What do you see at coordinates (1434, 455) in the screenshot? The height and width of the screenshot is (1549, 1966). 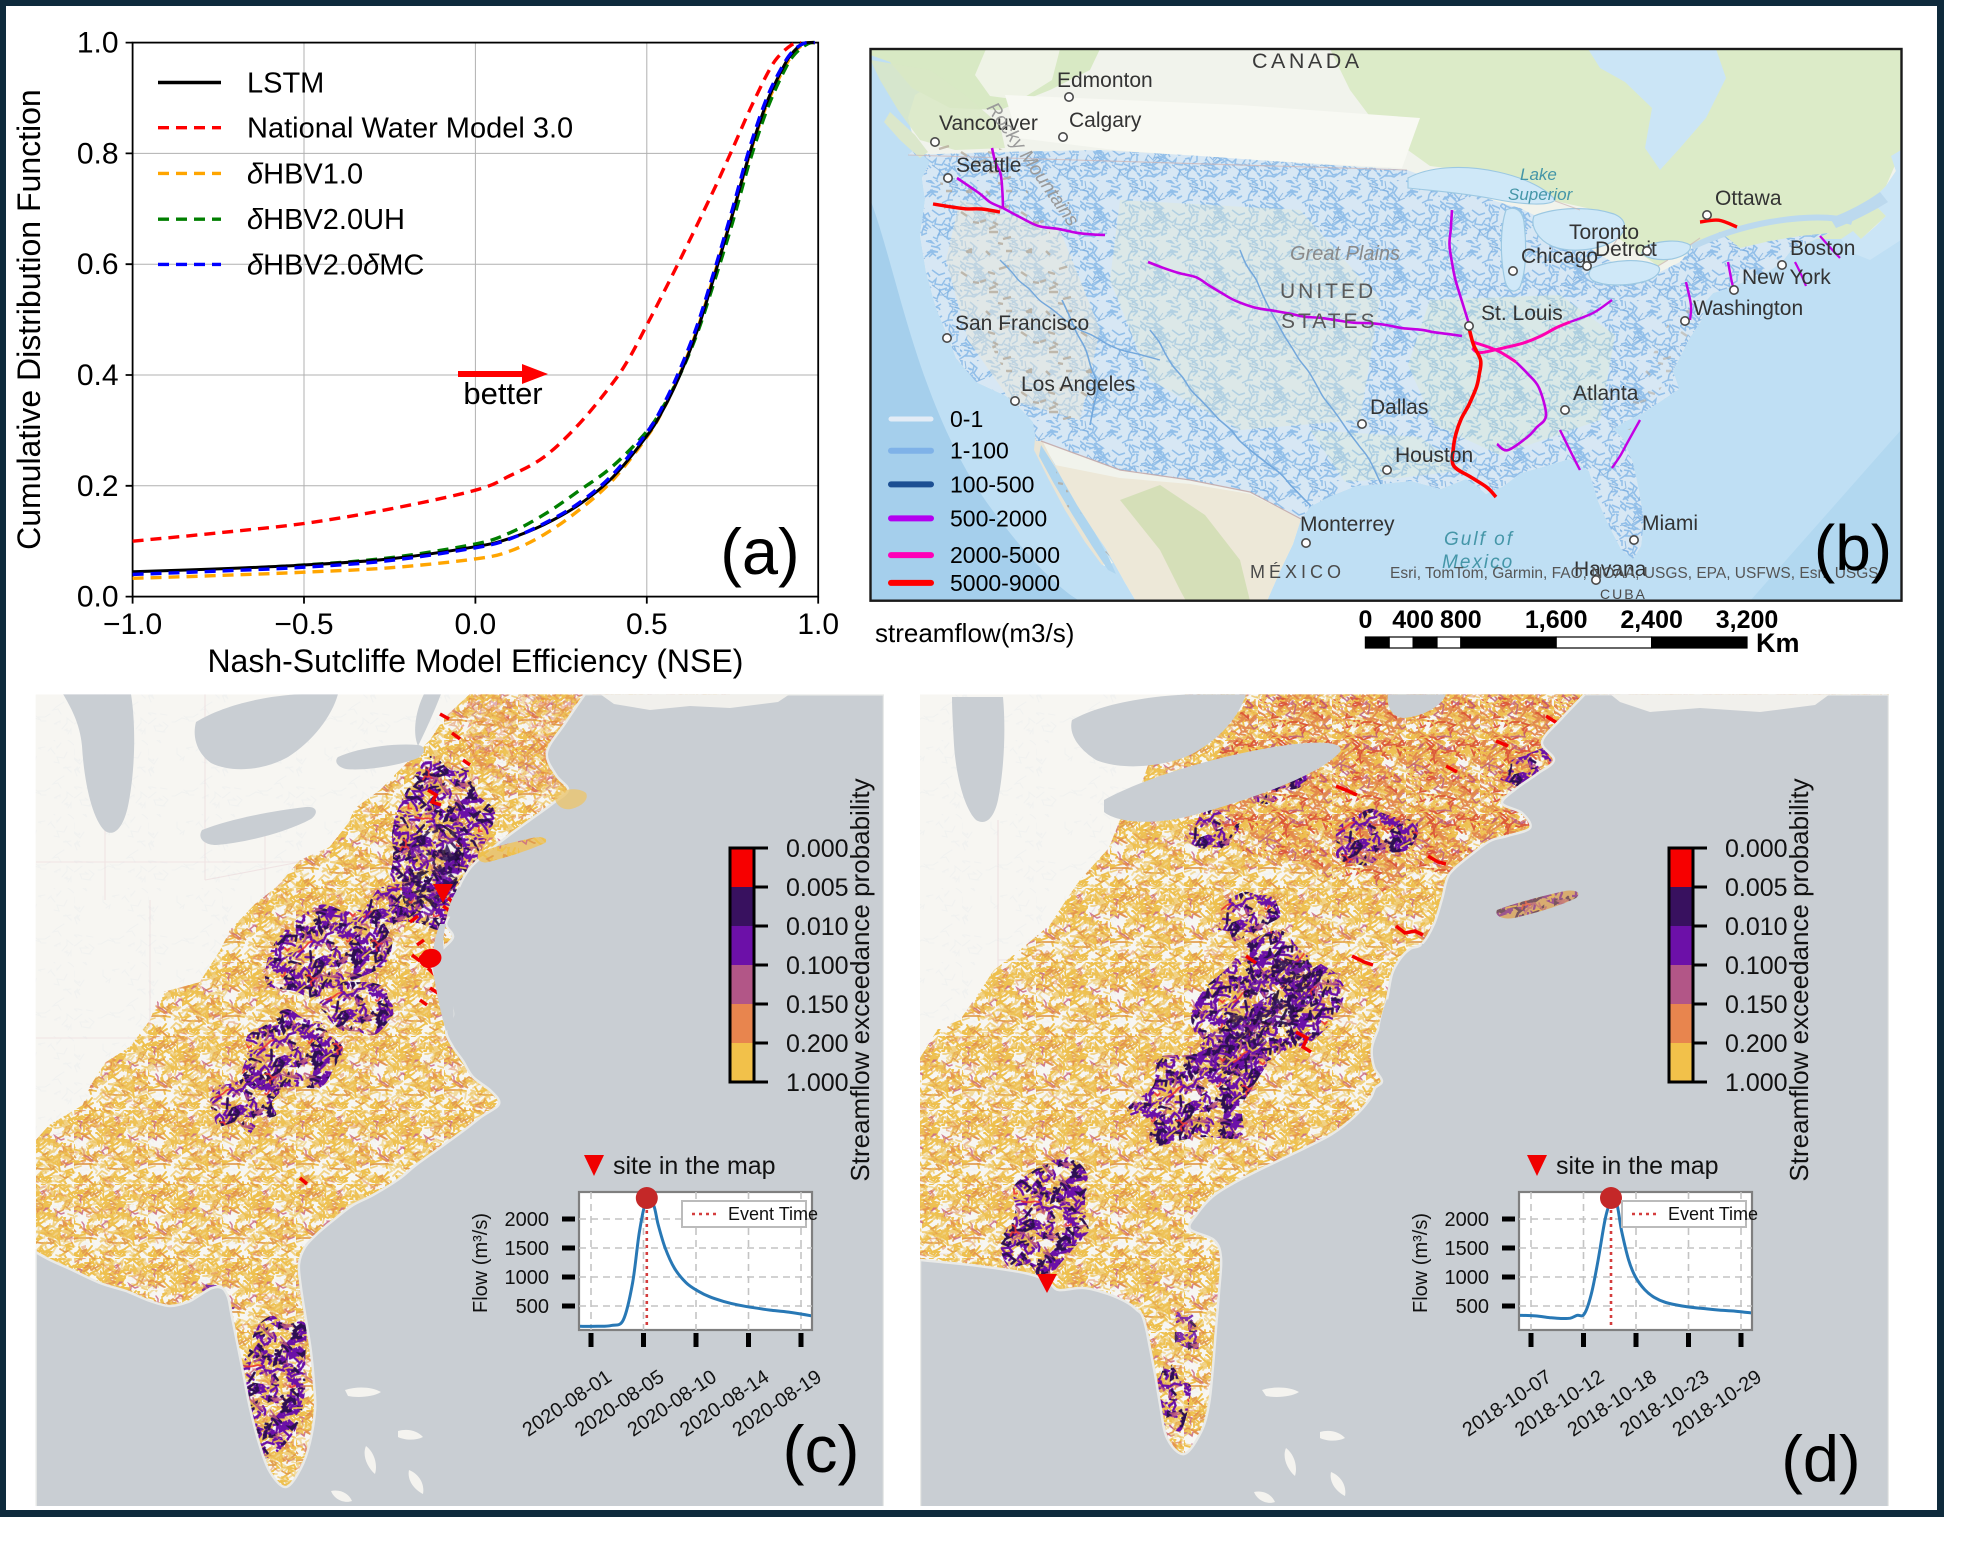 I see `svg-text: Houston` at bounding box center [1434, 455].